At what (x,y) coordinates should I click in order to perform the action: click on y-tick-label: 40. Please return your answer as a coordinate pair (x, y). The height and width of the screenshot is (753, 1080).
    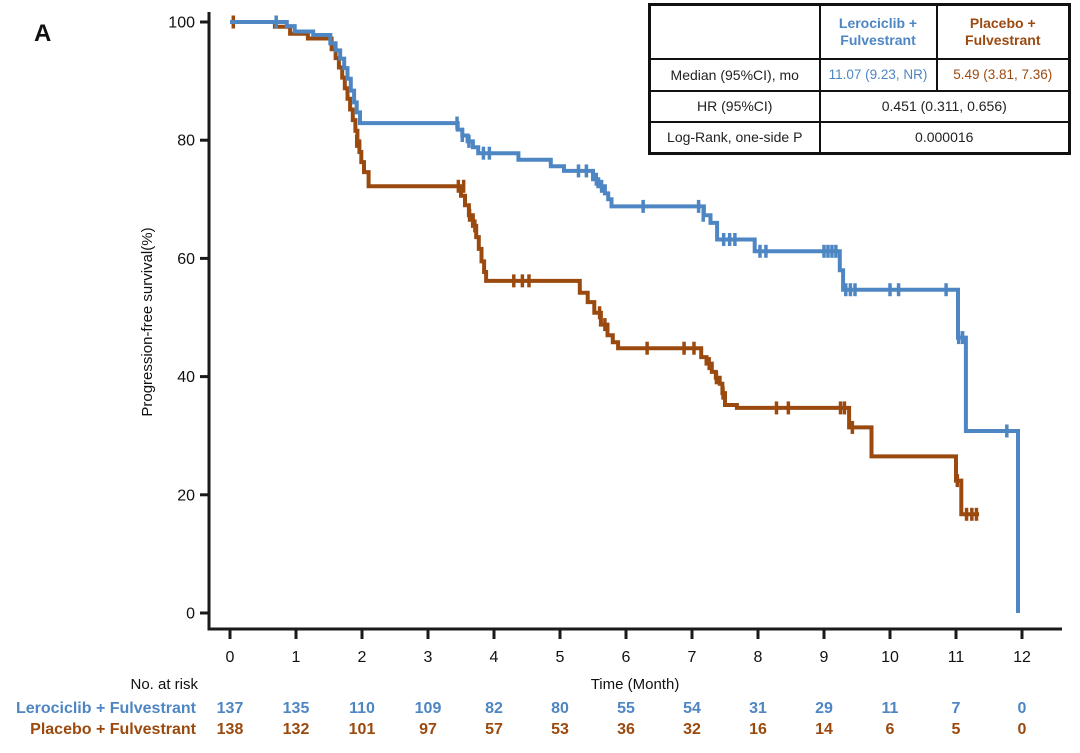
    Looking at the image, I should click on (186, 377).